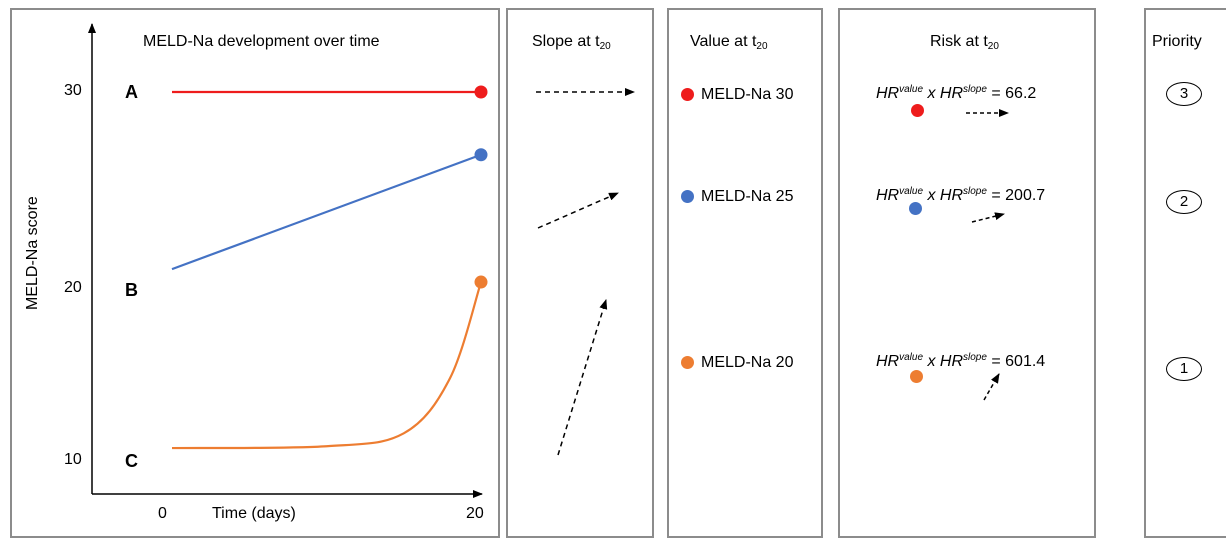 This screenshot has height=538, width=1226. What do you see at coordinates (131, 461) in the screenshot?
I see `series-label-c: C` at bounding box center [131, 461].